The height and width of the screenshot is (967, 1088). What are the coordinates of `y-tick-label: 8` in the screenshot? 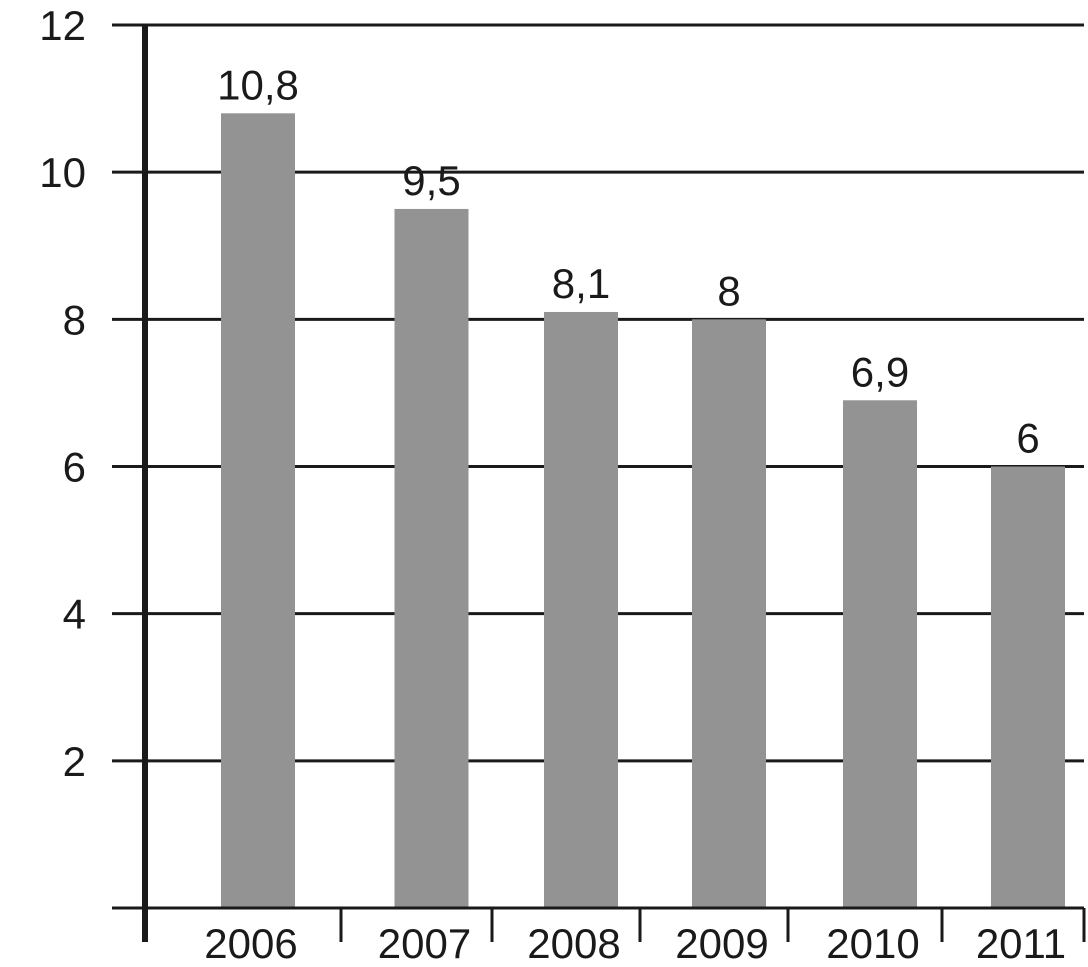 It's located at (74, 319).